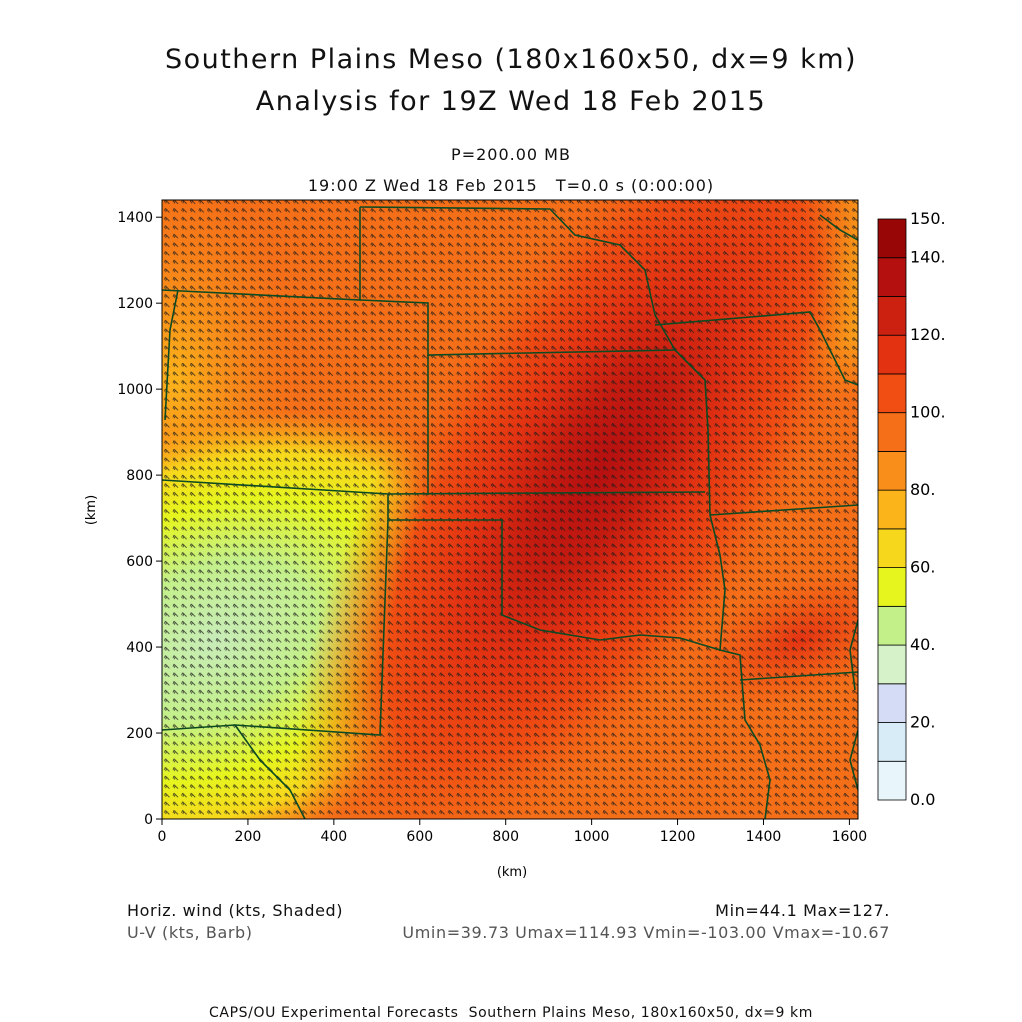 This screenshot has height=1022, width=1022. What do you see at coordinates (333, 837) in the screenshot?
I see `x-tick-label: 400` at bounding box center [333, 837].